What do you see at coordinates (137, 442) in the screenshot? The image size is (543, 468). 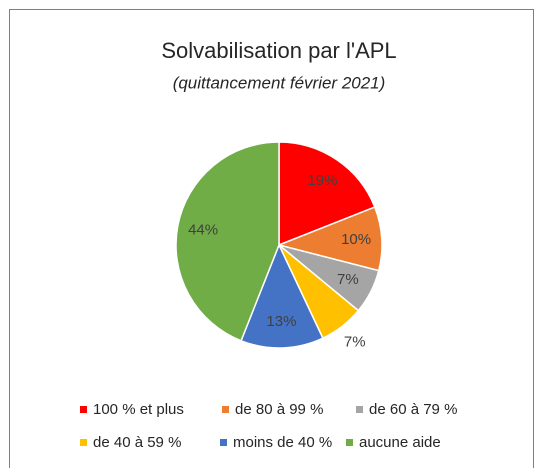 I see `legend-label: de 40 à 59 %` at bounding box center [137, 442].